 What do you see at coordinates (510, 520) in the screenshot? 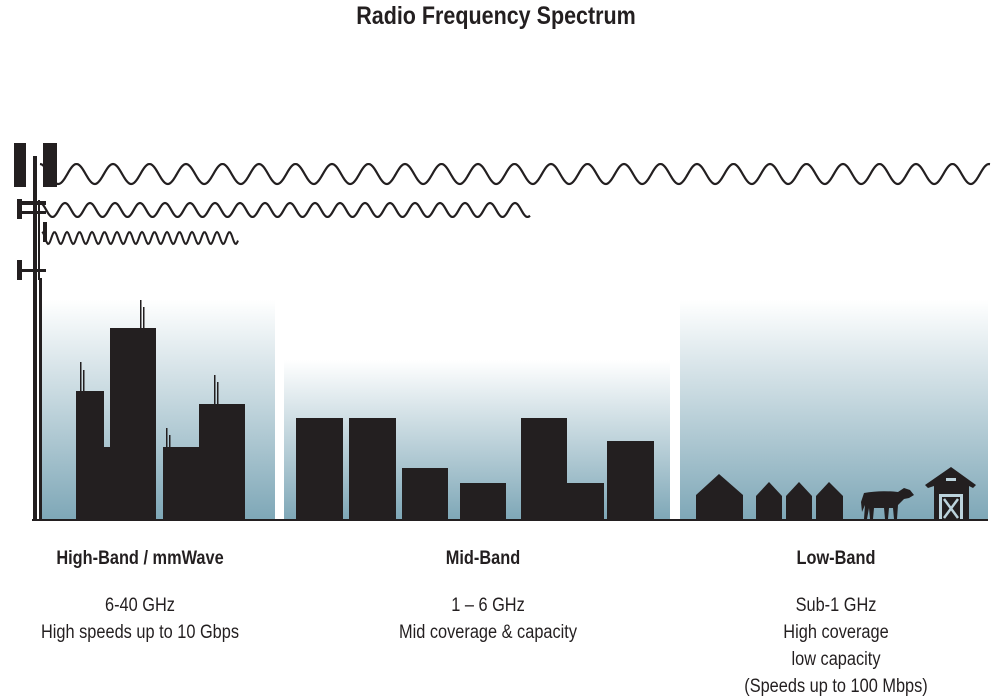
I see `ground-line` at bounding box center [510, 520].